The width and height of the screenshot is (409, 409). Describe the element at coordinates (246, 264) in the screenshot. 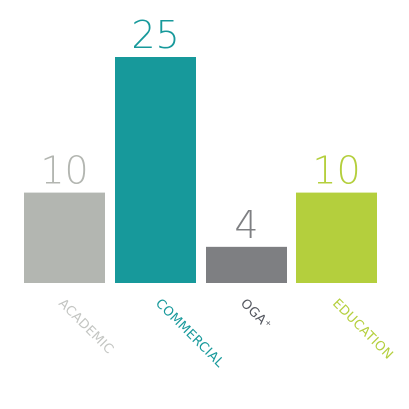

I see `bar-oga` at that location.